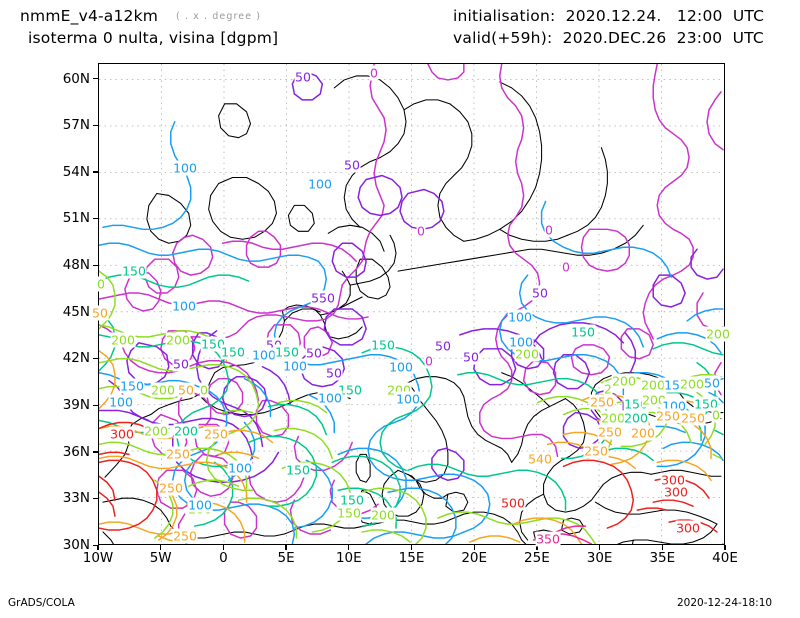 The height and width of the screenshot is (618, 800). I want to click on field-description-label: isoterma 0 nulta, visina [dgpm], so click(153, 38).